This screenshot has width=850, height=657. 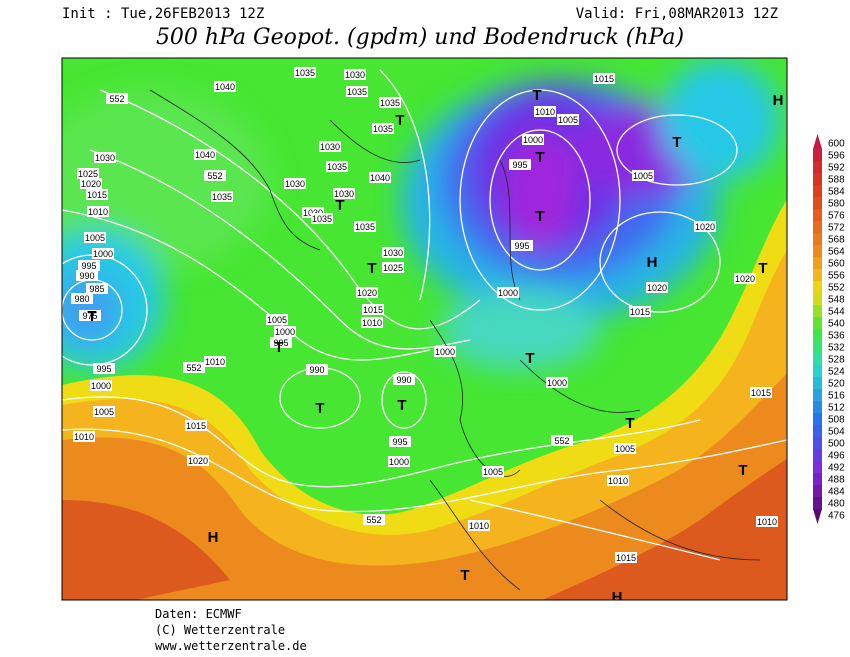 I want to click on colorbar-label: 480, so click(x=836, y=504).